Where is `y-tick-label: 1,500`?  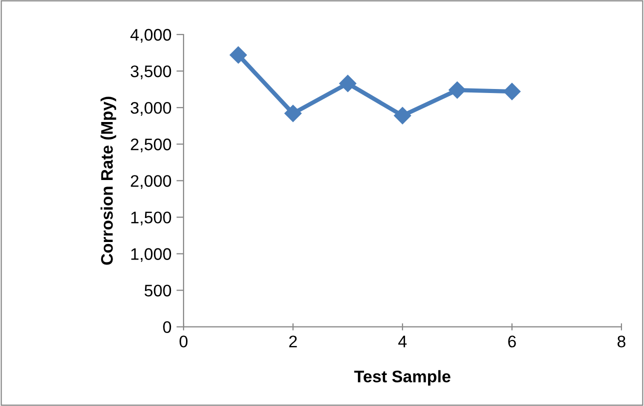 y-tick-label: 1,500 is located at coordinates (151, 219).